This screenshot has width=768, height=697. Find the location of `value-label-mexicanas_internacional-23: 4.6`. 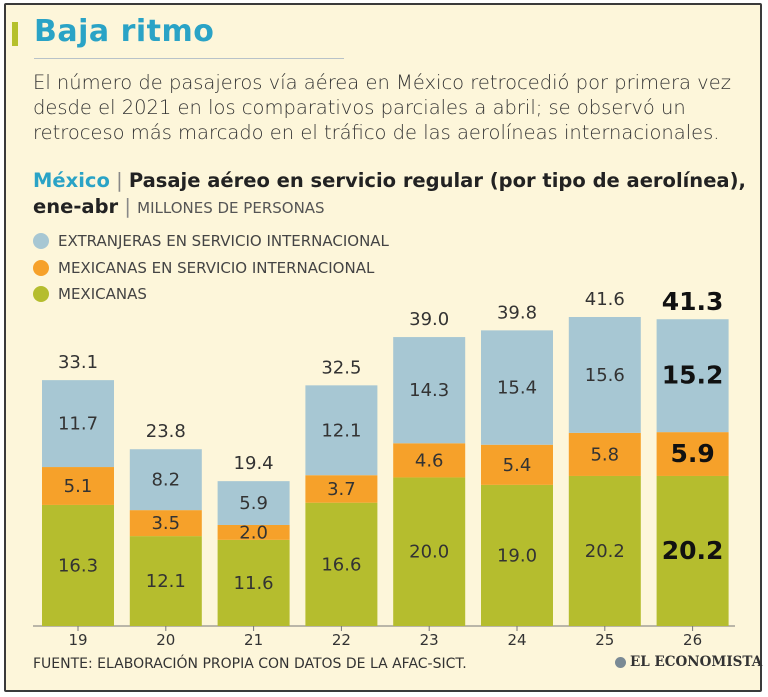

value-label-mexicanas_internacional-23: 4.6 is located at coordinates (429, 460).